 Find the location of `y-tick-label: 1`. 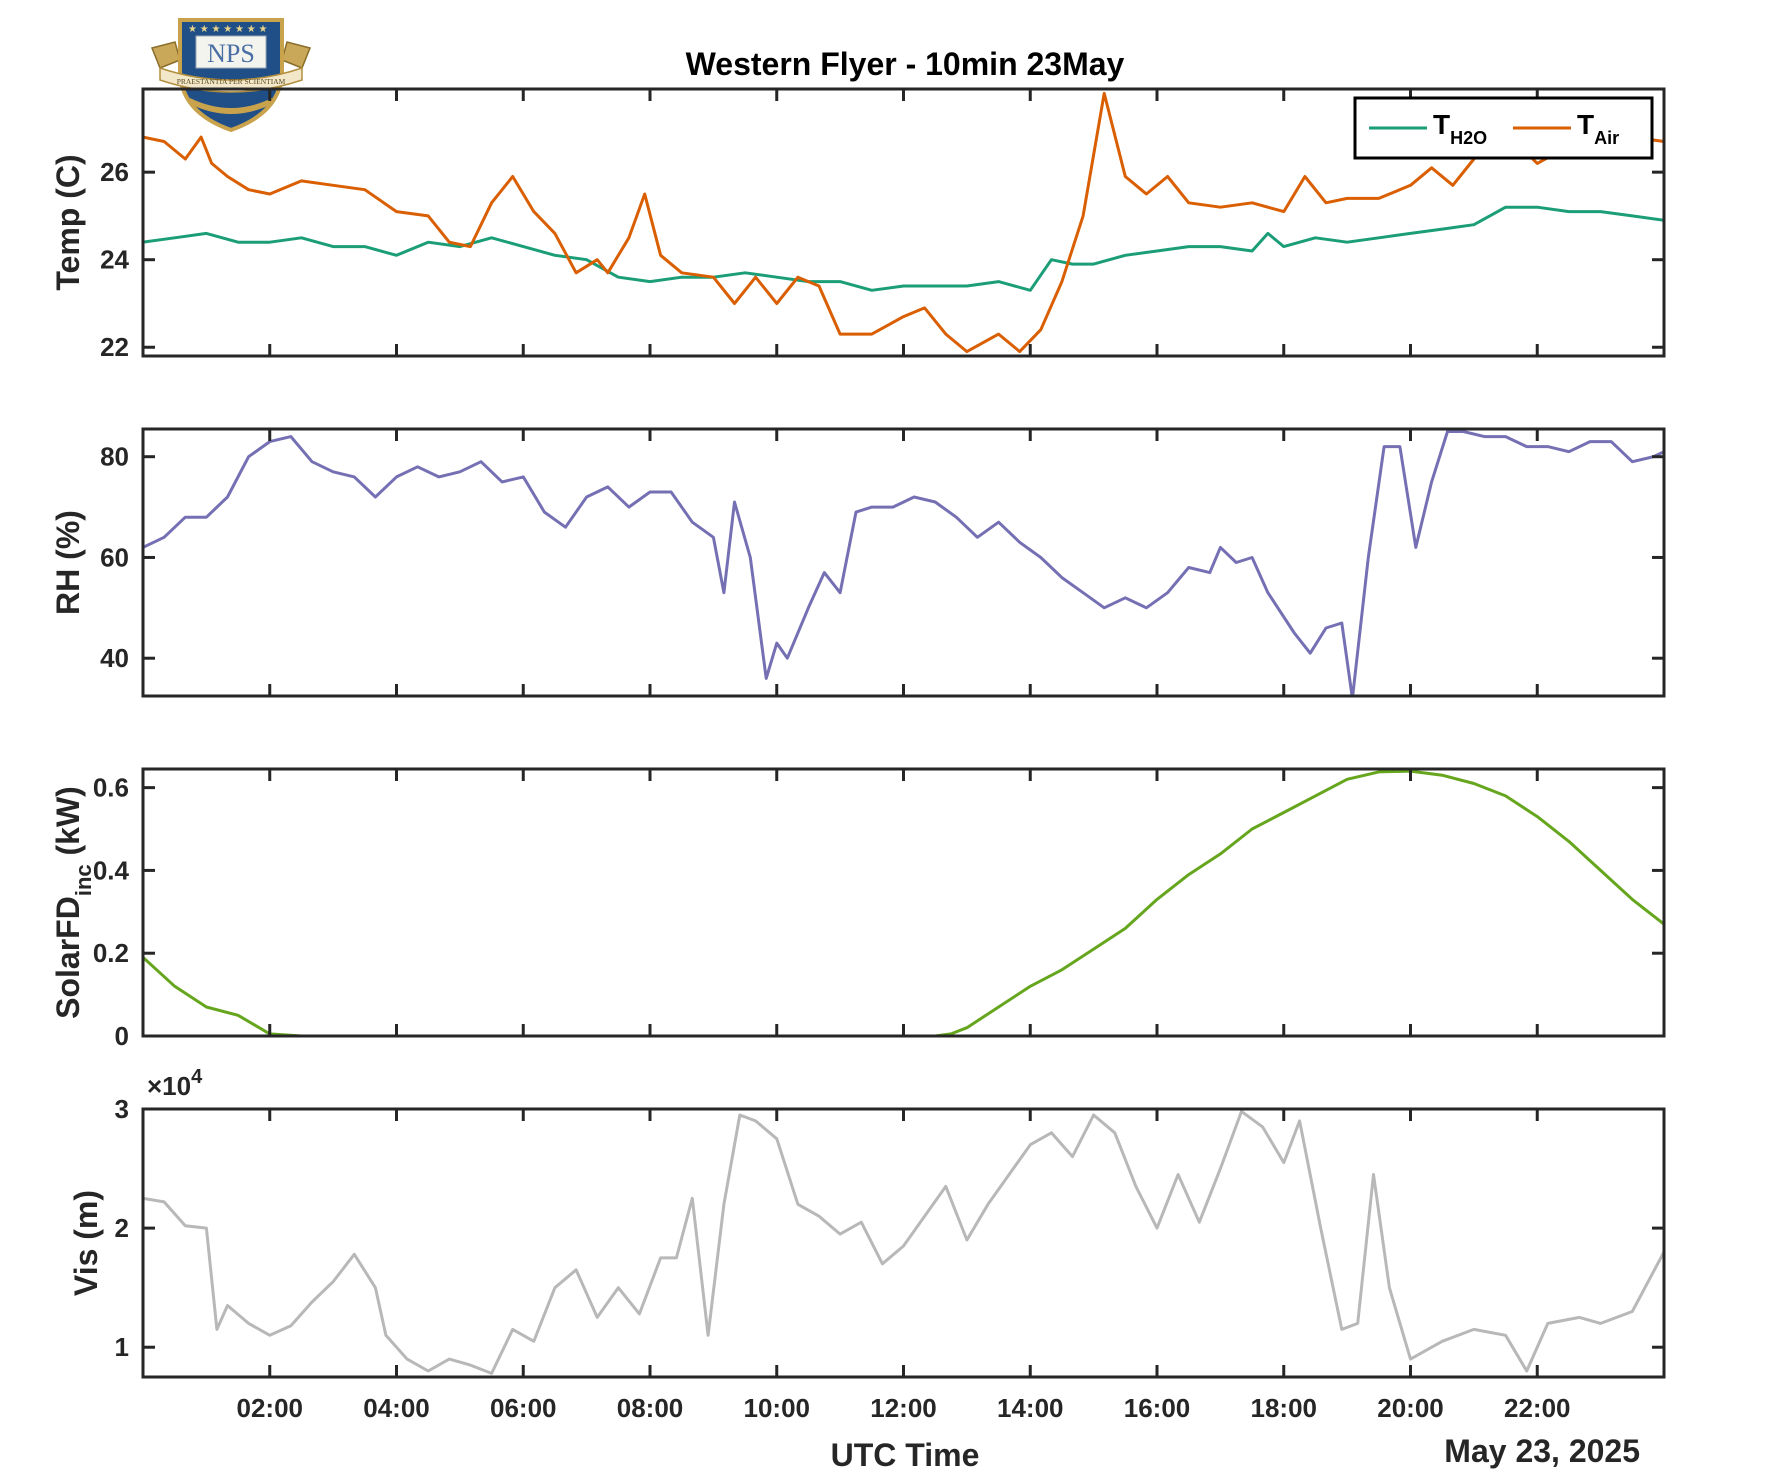

y-tick-label: 1 is located at coordinates (122, 1347).